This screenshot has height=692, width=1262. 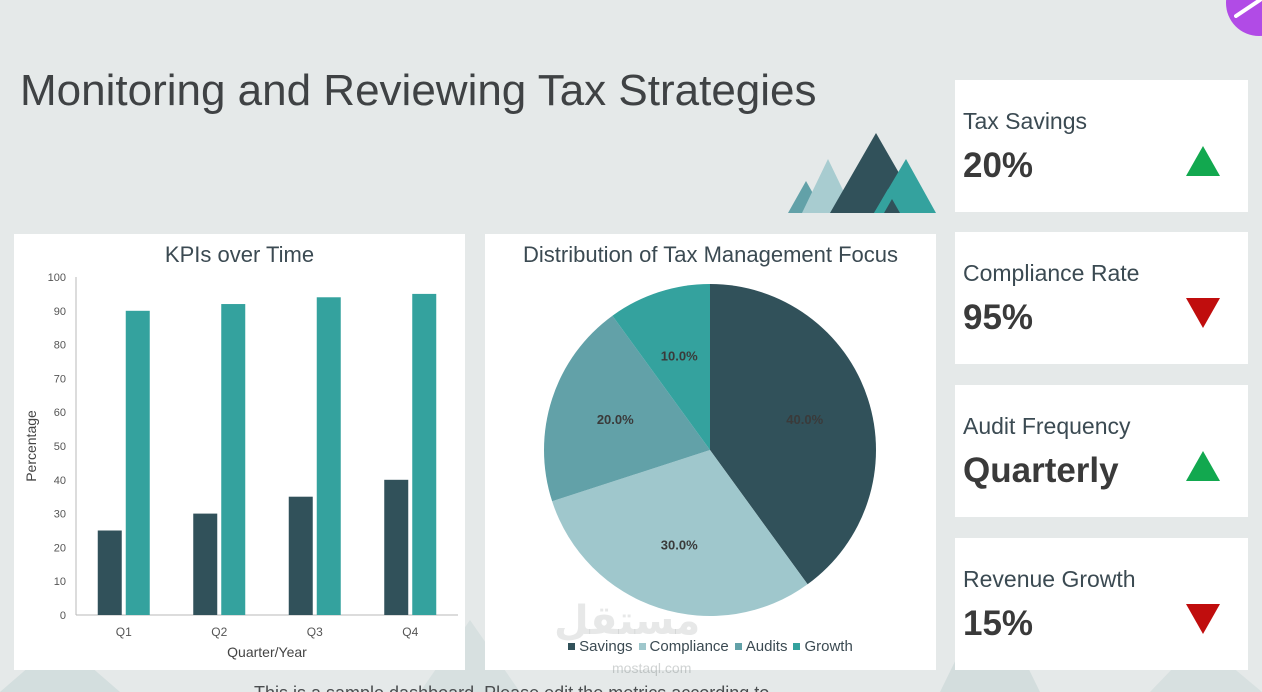 I want to click on y-tick-label: 100, so click(x=57, y=278).